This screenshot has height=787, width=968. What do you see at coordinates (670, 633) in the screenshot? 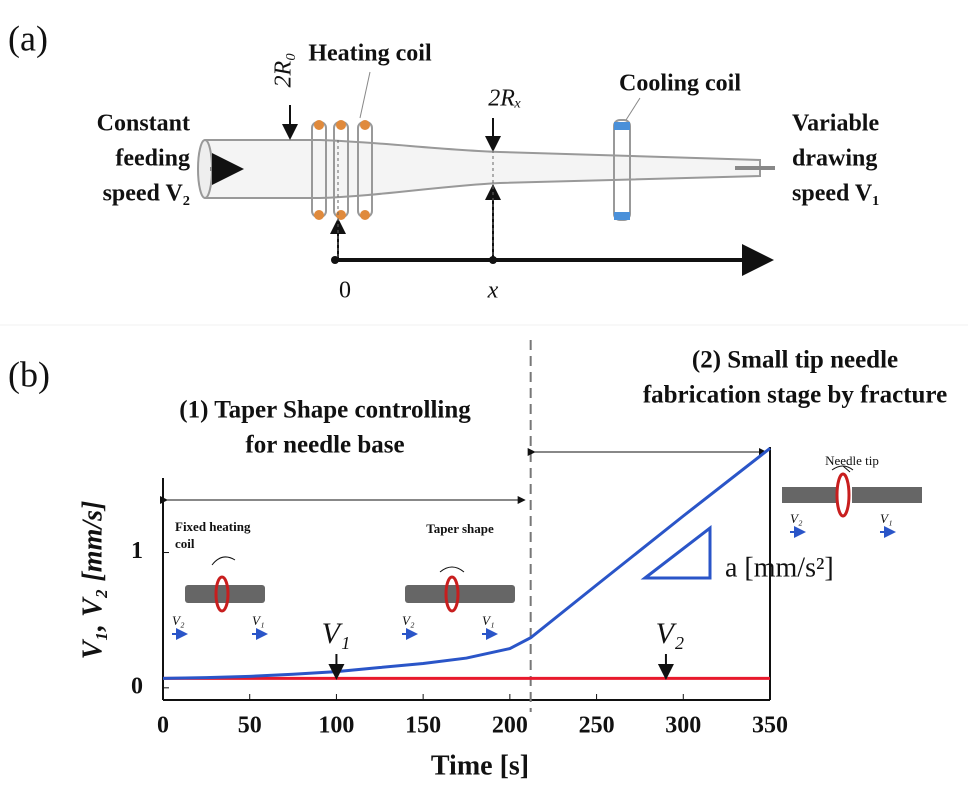
I see `series-label: V₂` at bounding box center [670, 633].